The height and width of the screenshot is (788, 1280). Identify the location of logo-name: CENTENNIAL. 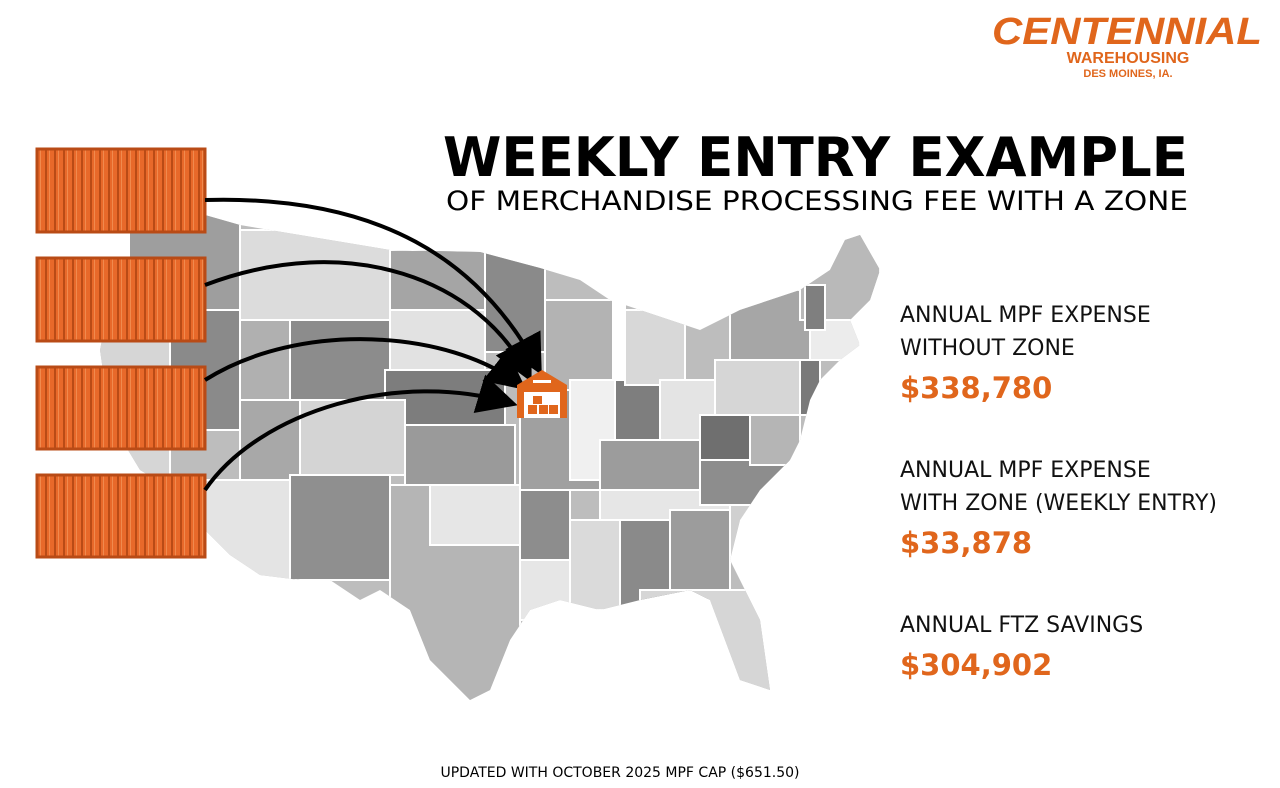
(1127, 32).